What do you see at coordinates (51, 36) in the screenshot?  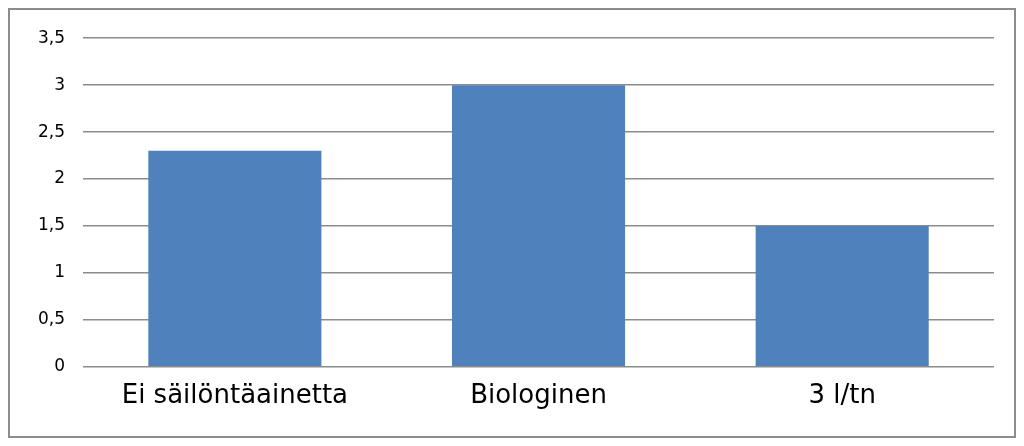 I see `y-tick-label: 3,5` at bounding box center [51, 36].